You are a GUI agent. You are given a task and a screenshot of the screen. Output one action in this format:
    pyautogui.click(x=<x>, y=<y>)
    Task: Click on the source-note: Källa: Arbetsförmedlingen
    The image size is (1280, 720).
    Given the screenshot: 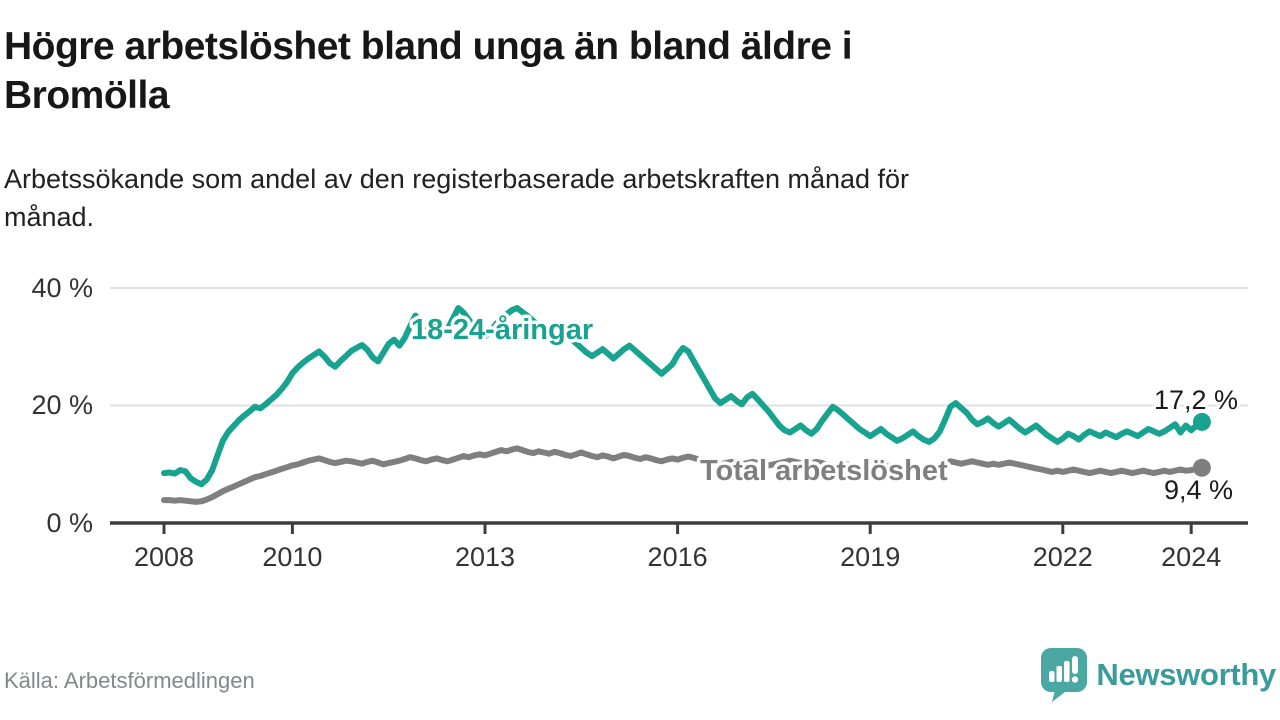 What is the action you would take?
    pyautogui.click(x=129, y=680)
    